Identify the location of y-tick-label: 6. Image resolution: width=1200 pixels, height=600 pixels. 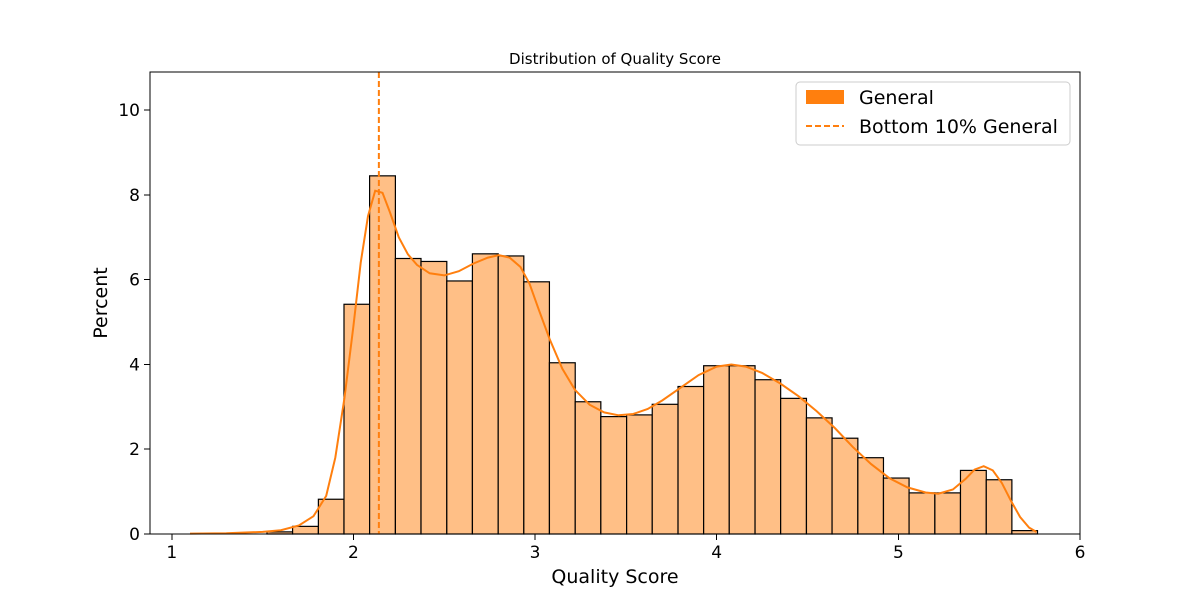
(134, 281).